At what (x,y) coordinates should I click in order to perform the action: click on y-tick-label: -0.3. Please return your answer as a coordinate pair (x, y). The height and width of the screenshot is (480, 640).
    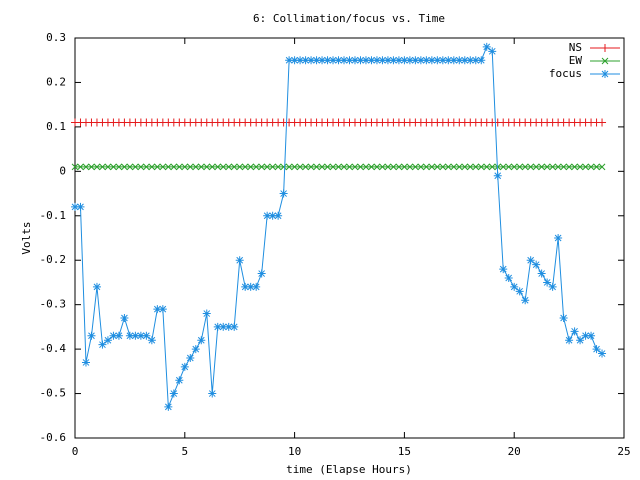
    Looking at the image, I should click on (53, 304).